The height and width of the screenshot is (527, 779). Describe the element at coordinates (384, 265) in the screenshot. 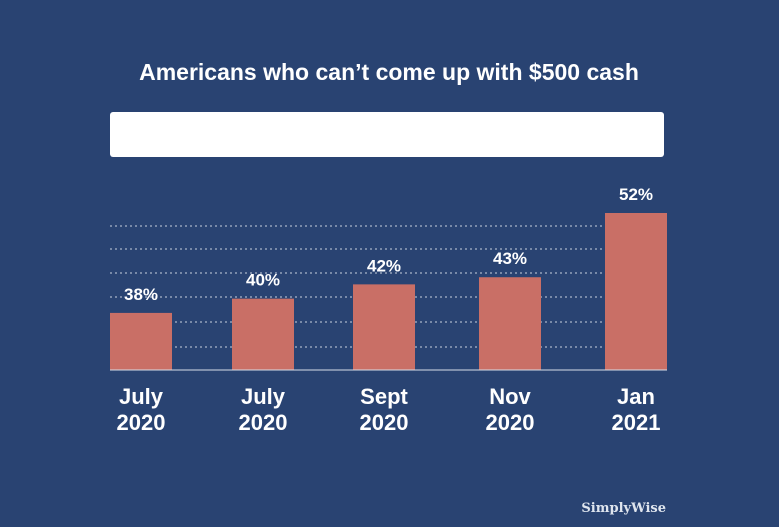

I see `data-label: 42%` at that location.